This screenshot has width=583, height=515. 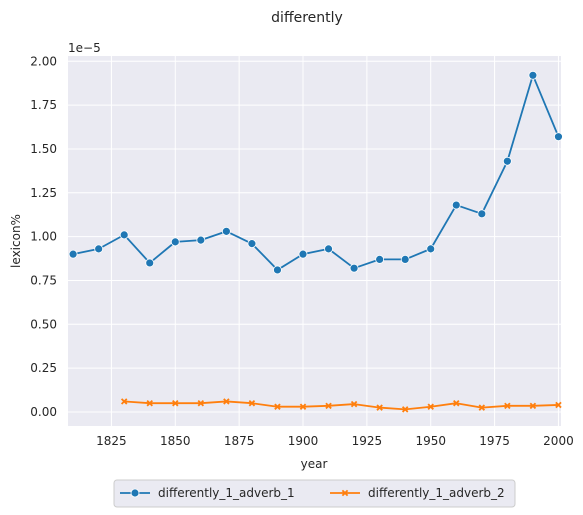 What do you see at coordinates (43, 368) in the screenshot?
I see `y-tick-label: 0.25` at bounding box center [43, 368].